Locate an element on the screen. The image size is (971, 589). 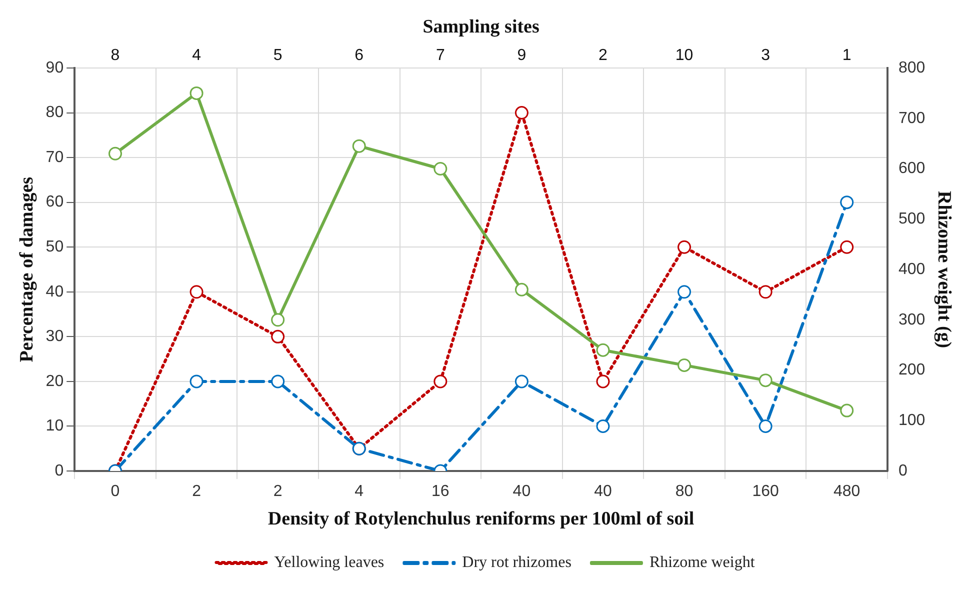
y-tick-label: 40 is located at coordinates (55, 291).